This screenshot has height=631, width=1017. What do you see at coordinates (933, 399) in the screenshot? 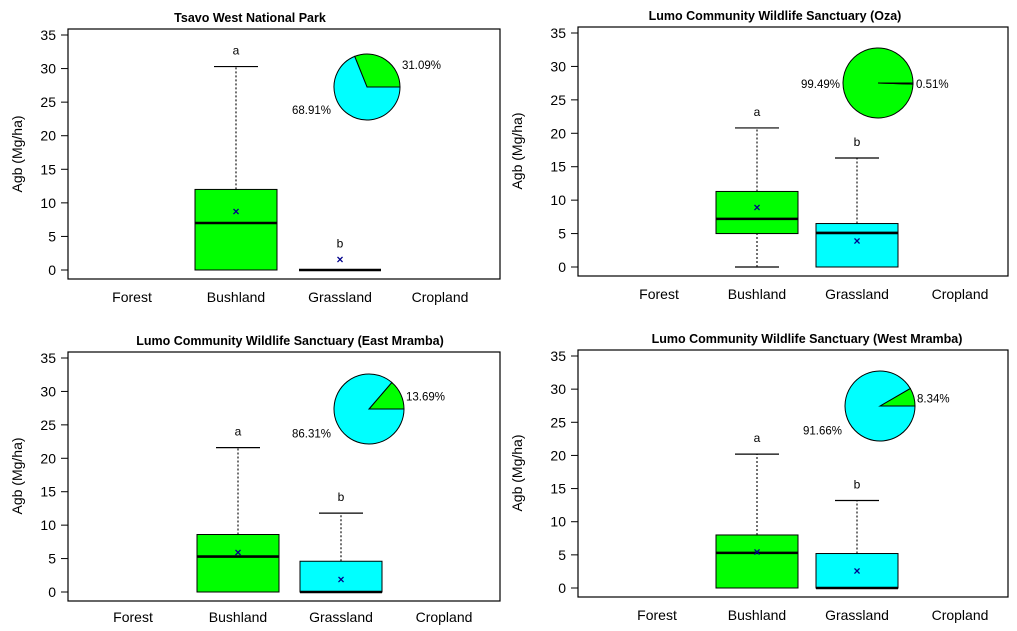
I see `pie-label: 8.34%` at bounding box center [933, 399].